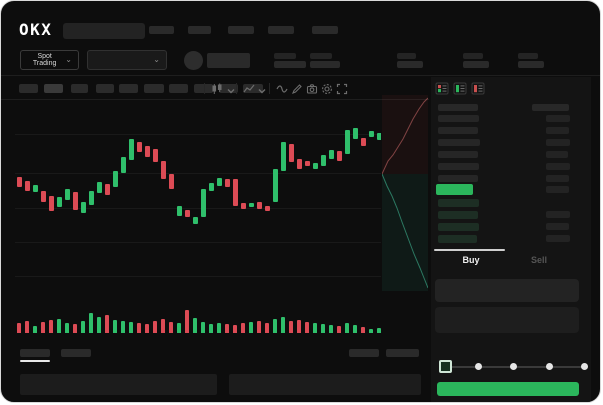 The image size is (603, 405). What do you see at coordinates (558, 238) in the screenshot?
I see `bid-amount-skeleton` at bounding box center [558, 238].